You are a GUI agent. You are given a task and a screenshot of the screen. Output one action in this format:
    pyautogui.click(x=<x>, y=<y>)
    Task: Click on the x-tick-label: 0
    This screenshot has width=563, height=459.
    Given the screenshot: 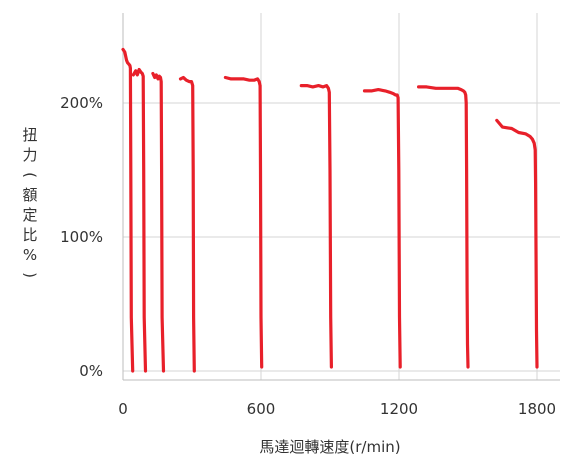 What is the action you would take?
    pyautogui.click(x=123, y=409)
    